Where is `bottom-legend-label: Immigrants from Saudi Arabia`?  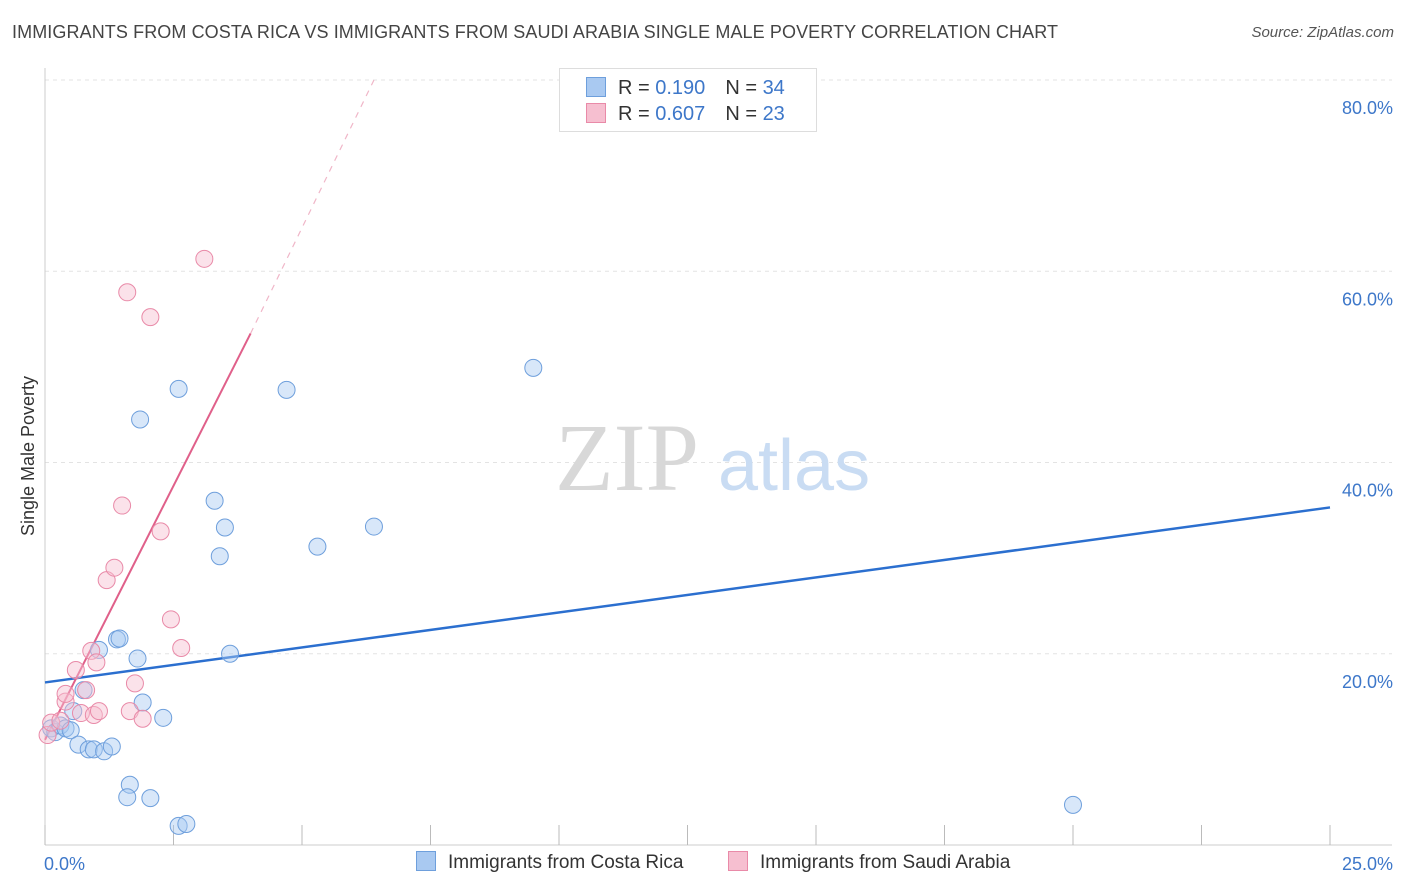
bottom-legend-label: Immigrants from Saudi Arabia is located at coordinates (885, 862).